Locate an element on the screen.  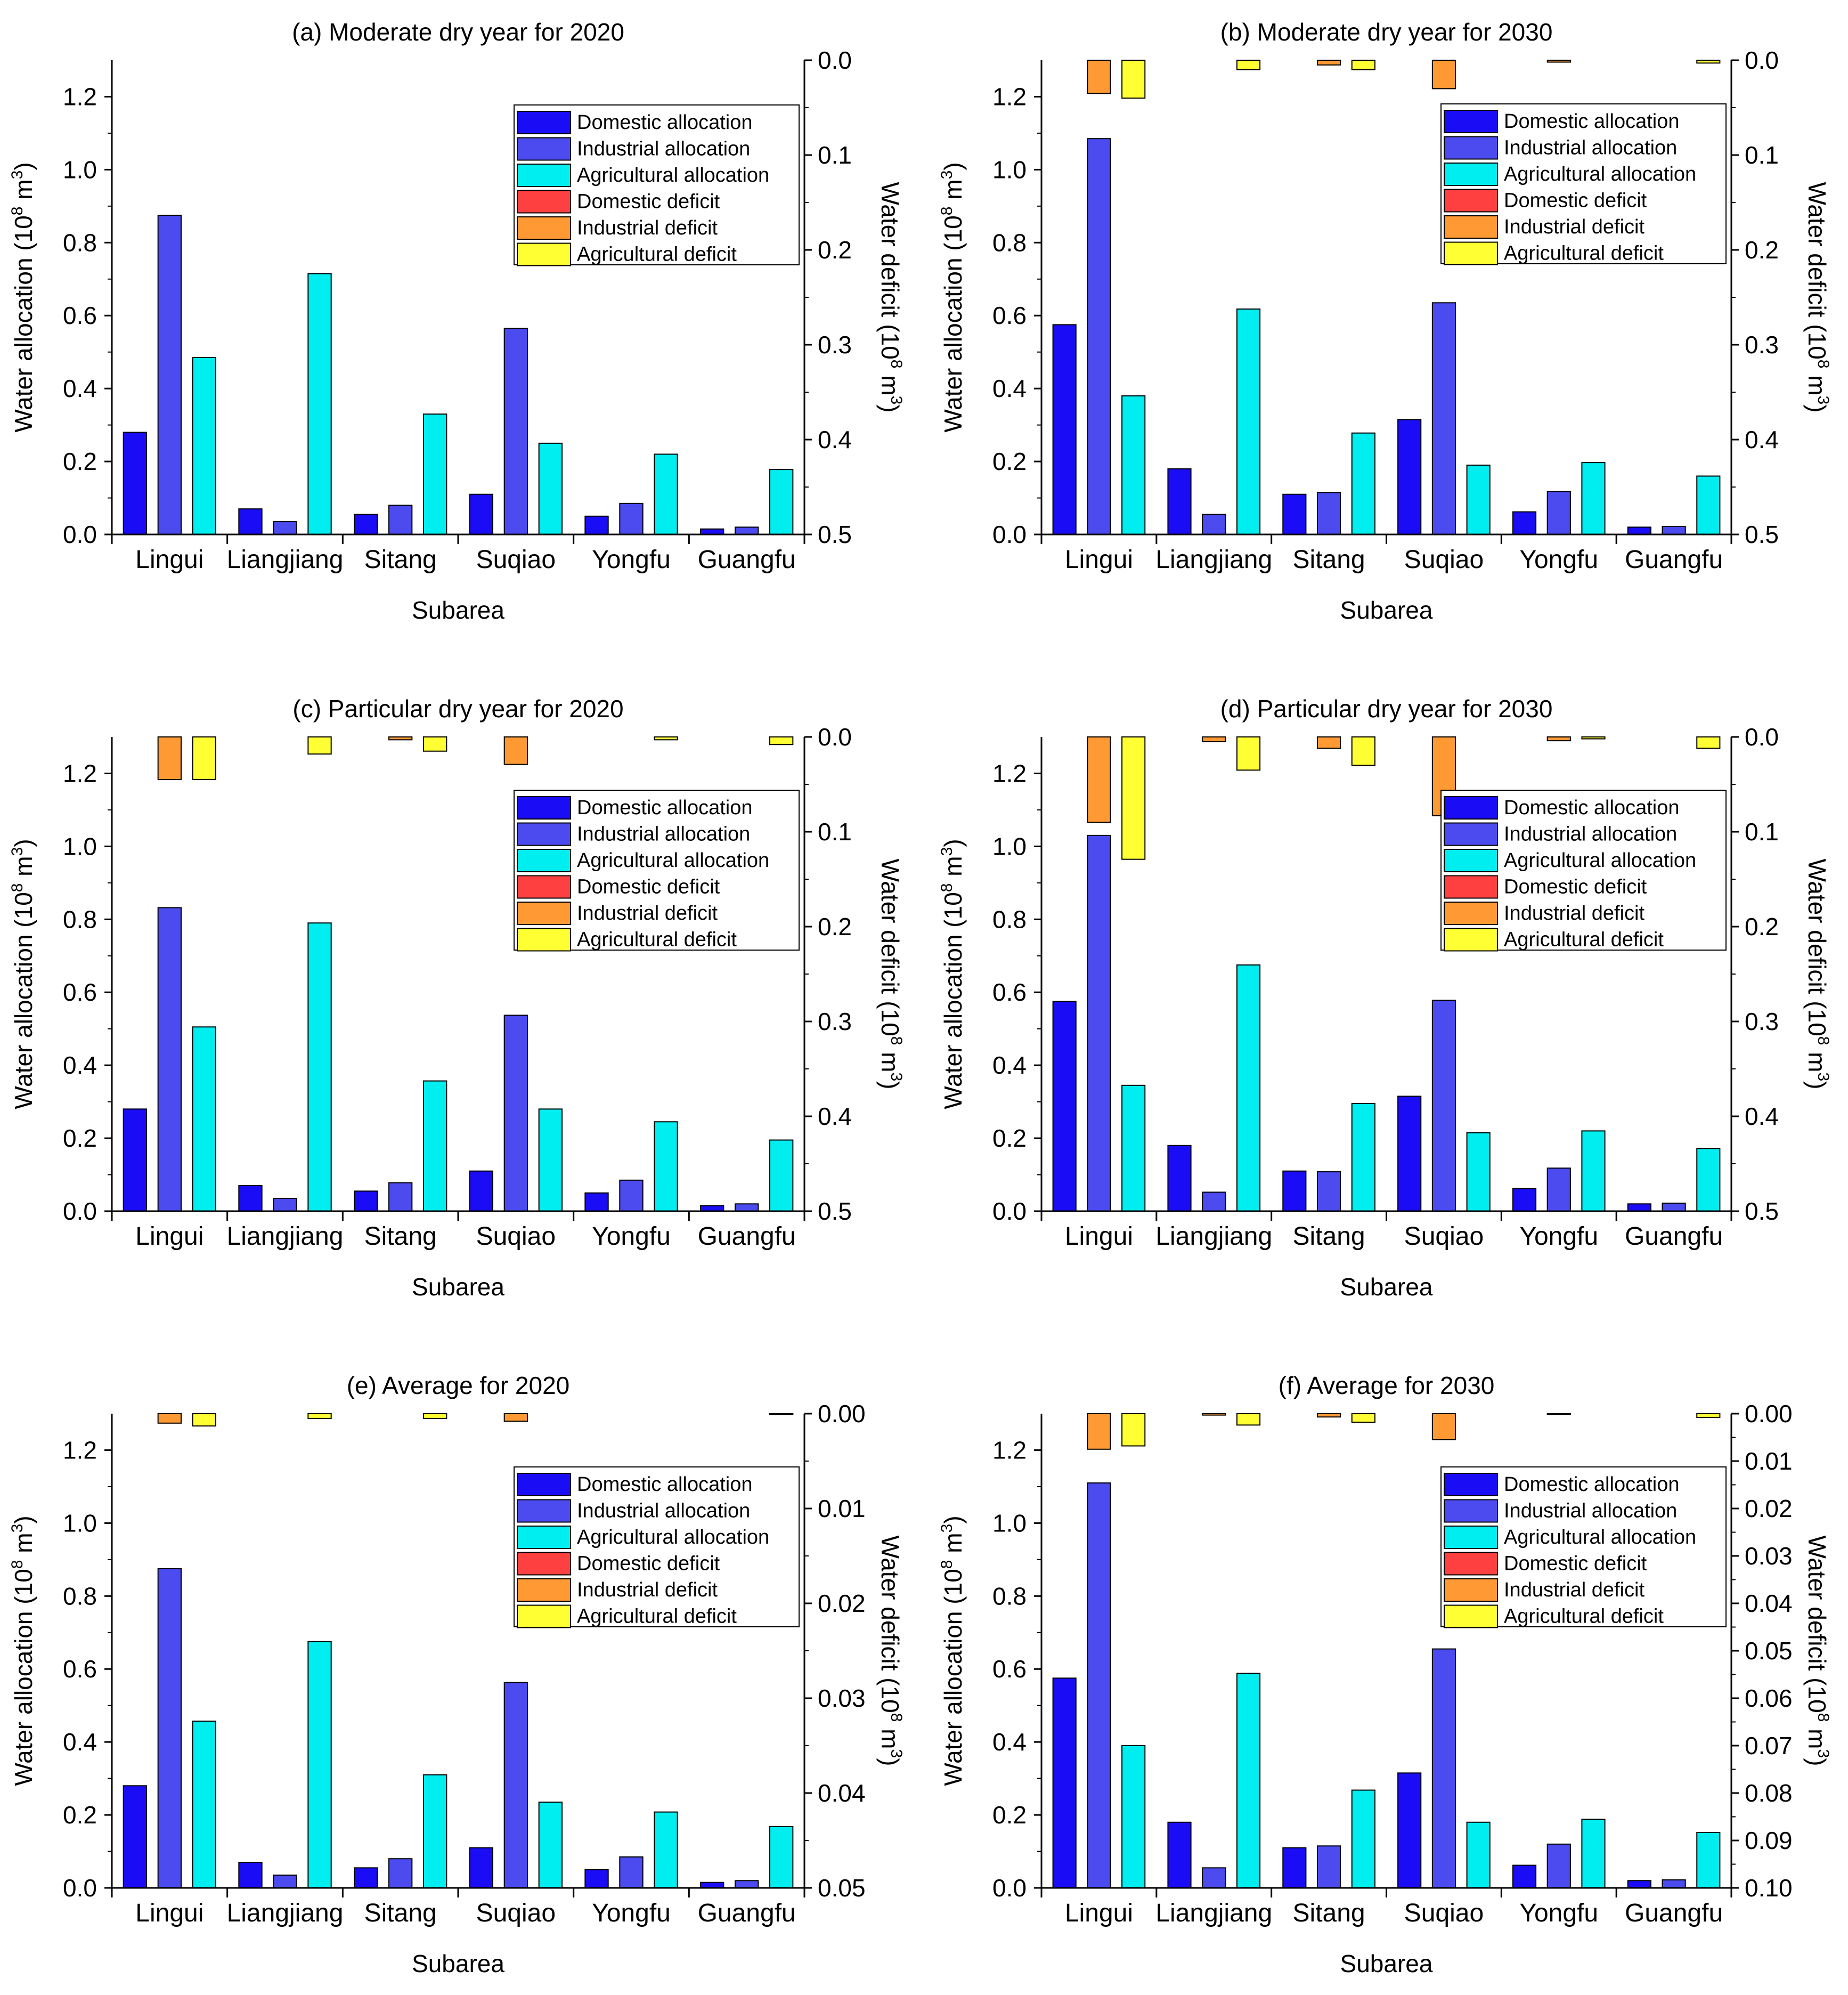
x-tick-label: Sitang is located at coordinates (1329, 1913).